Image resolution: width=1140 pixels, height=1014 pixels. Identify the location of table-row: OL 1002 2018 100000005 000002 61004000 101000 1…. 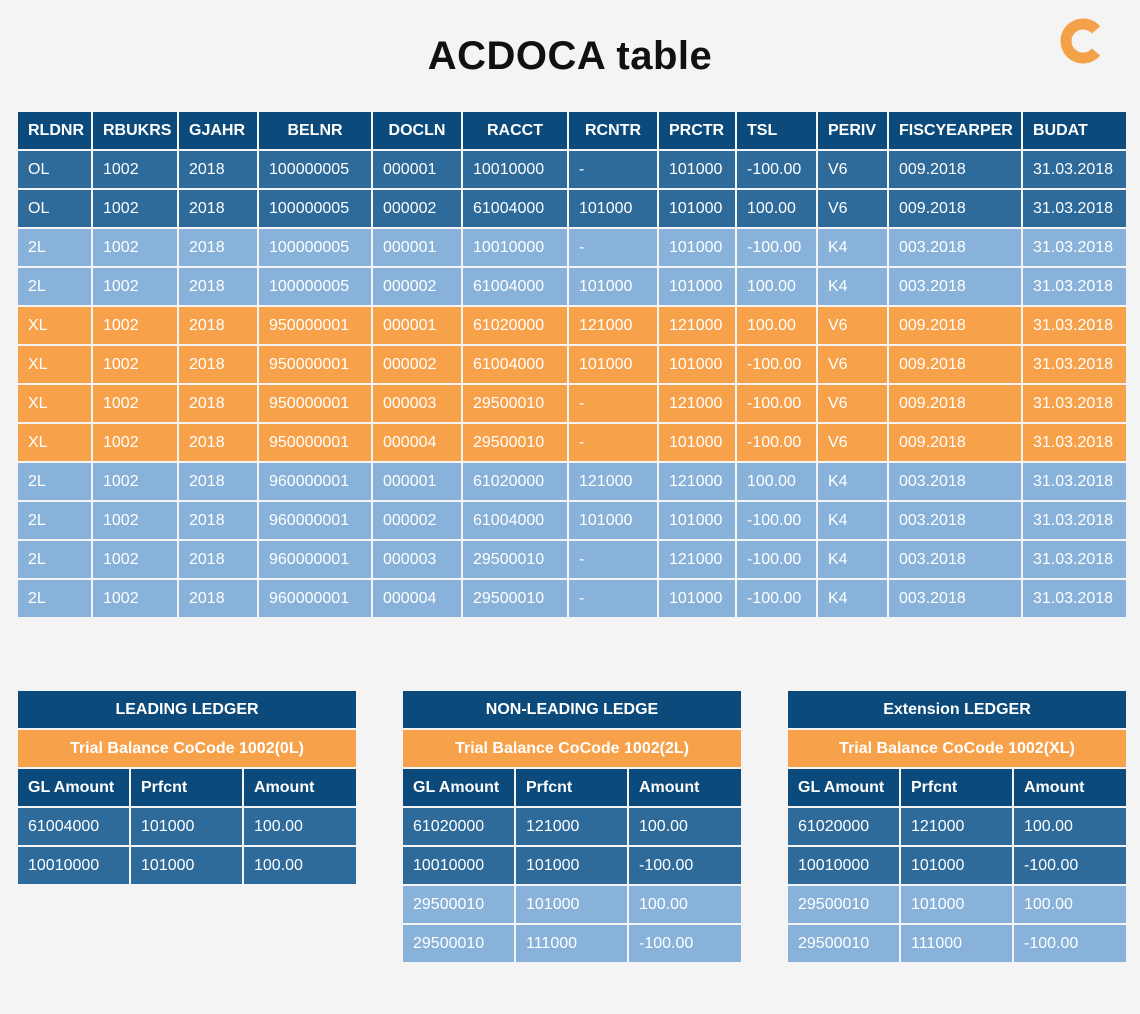
(572, 208).